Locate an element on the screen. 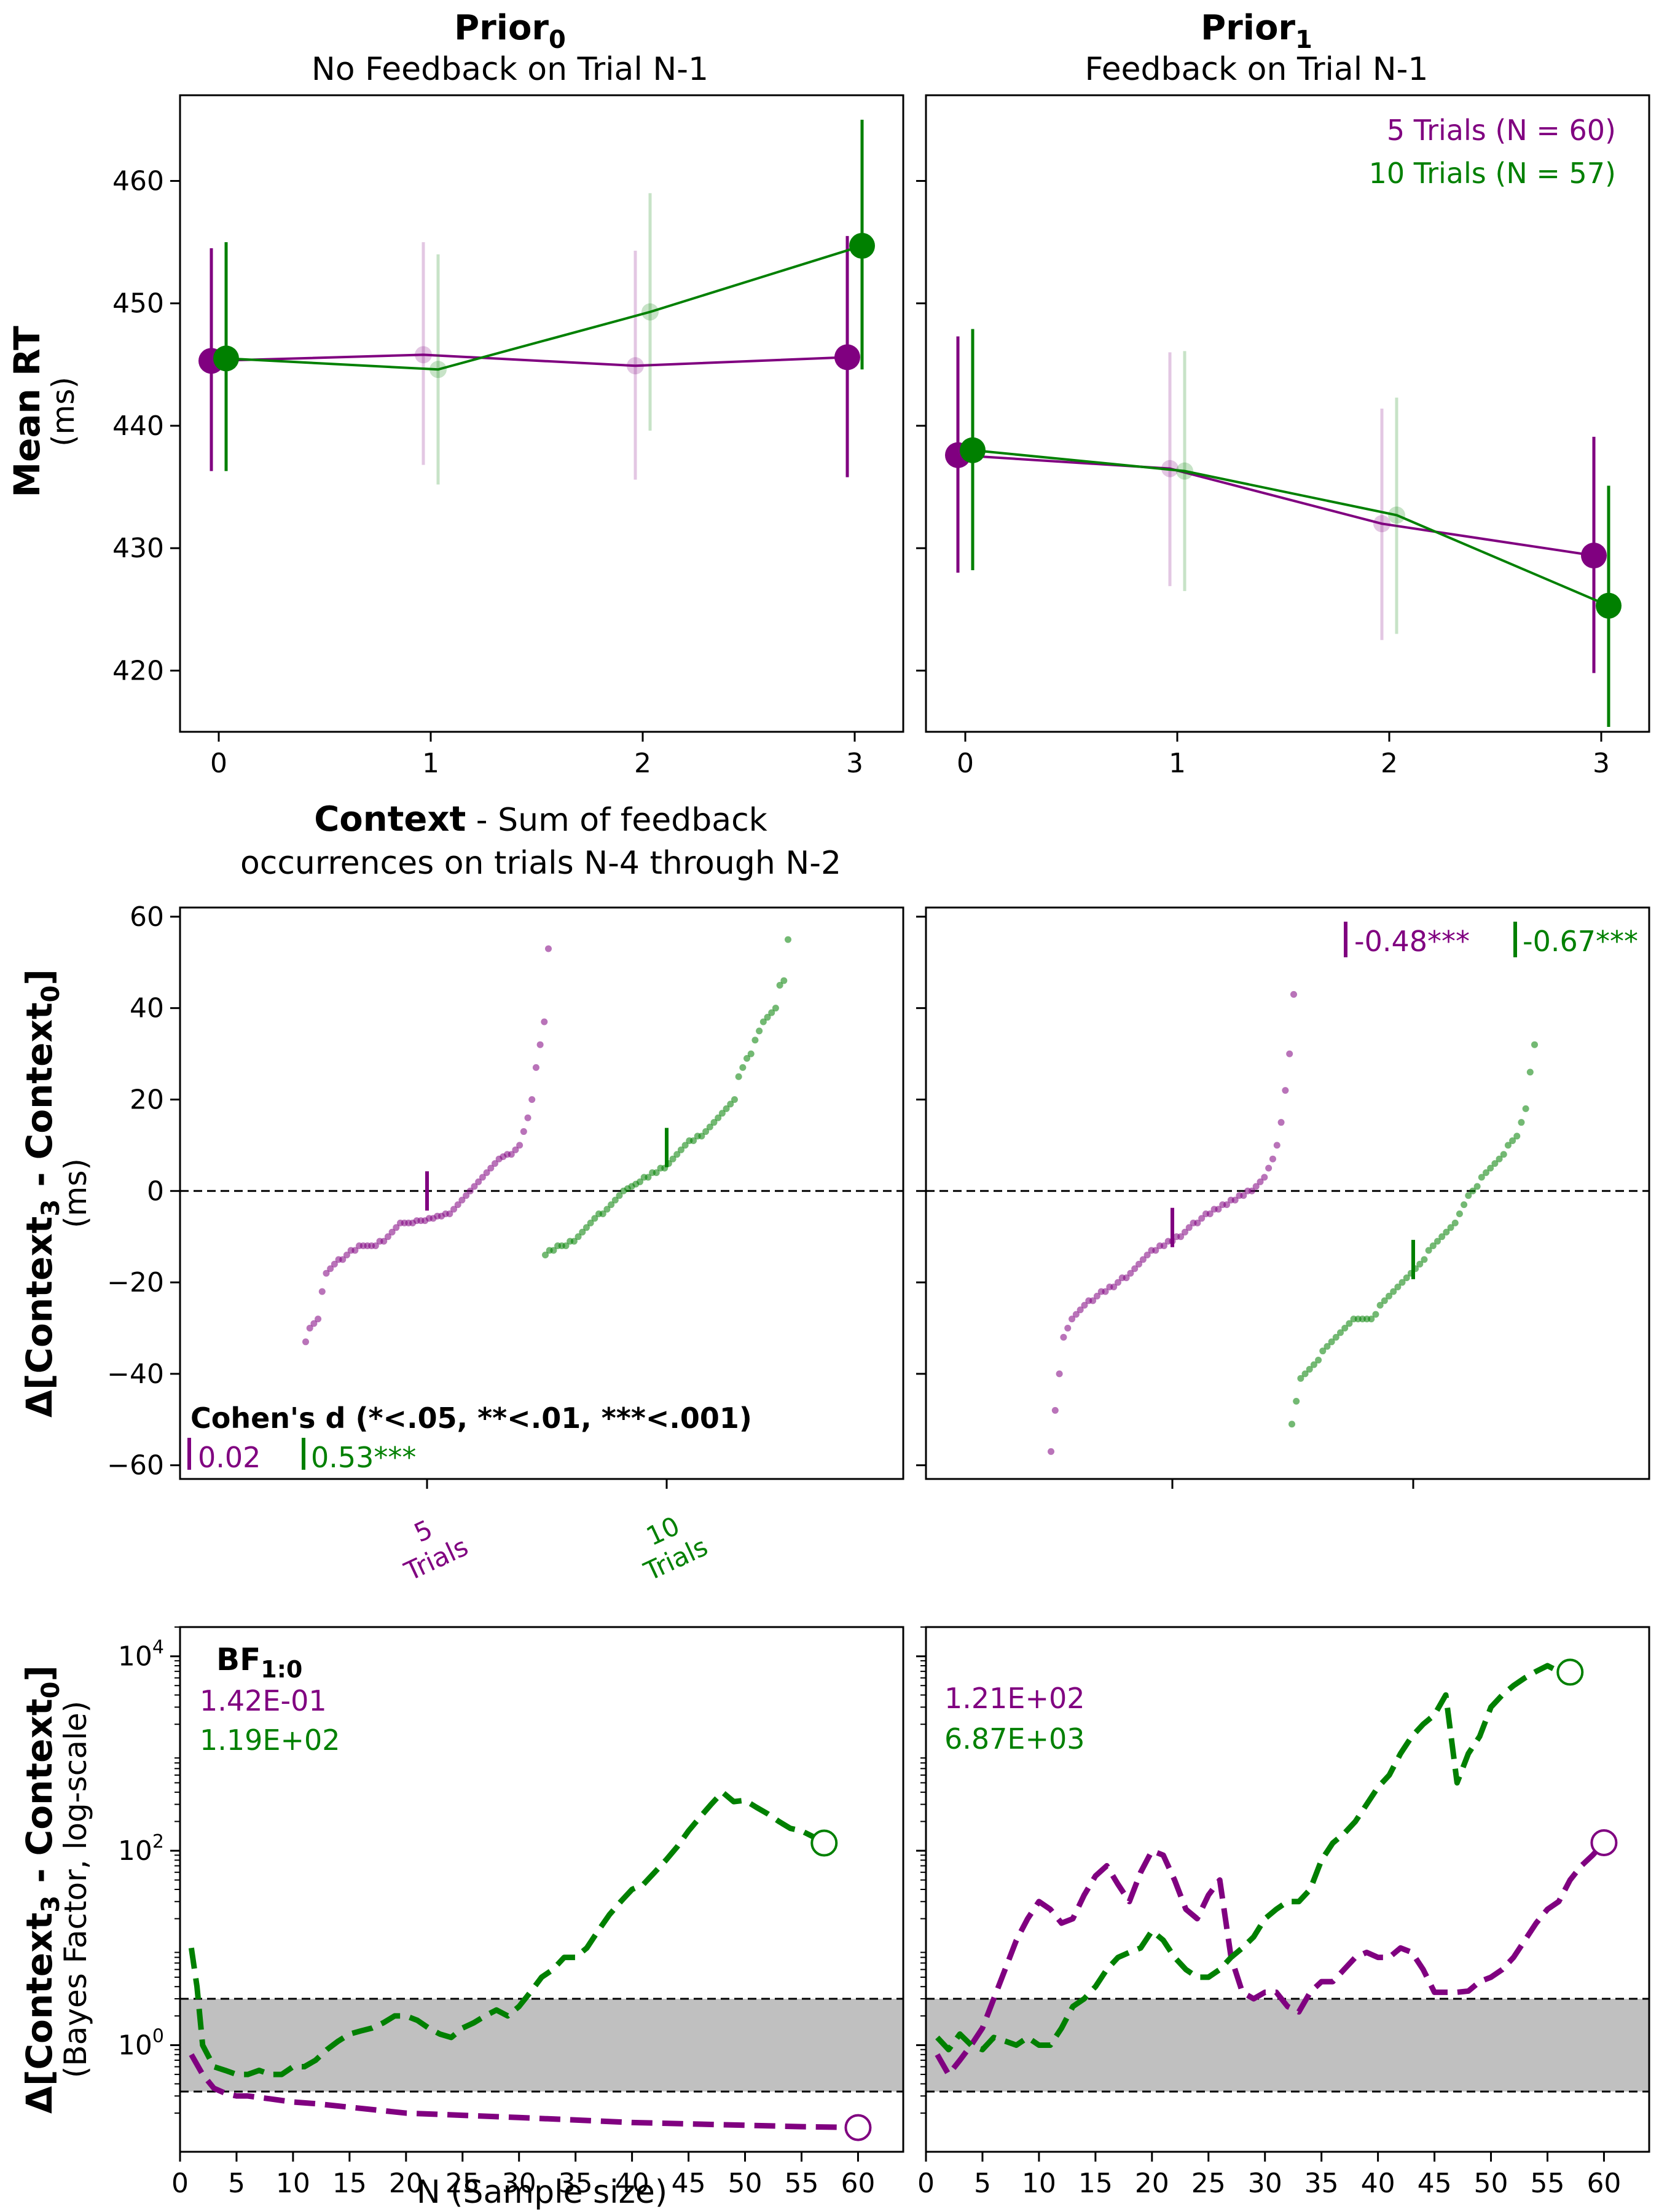 This screenshot has height=2212, width=1659. legend-five-trials: 5 Trials (N = 60) is located at coordinates (1501, 130).